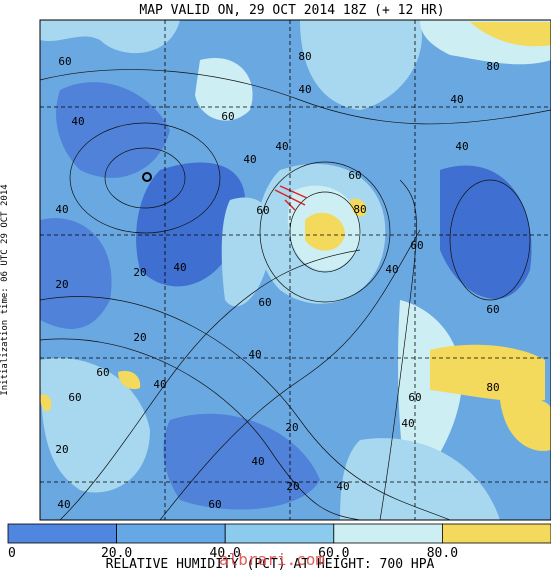 This screenshot has height=570, width=551. Describe the element at coordinates (116, 553) in the screenshot. I see `colorbar-label: 20.0` at that location.